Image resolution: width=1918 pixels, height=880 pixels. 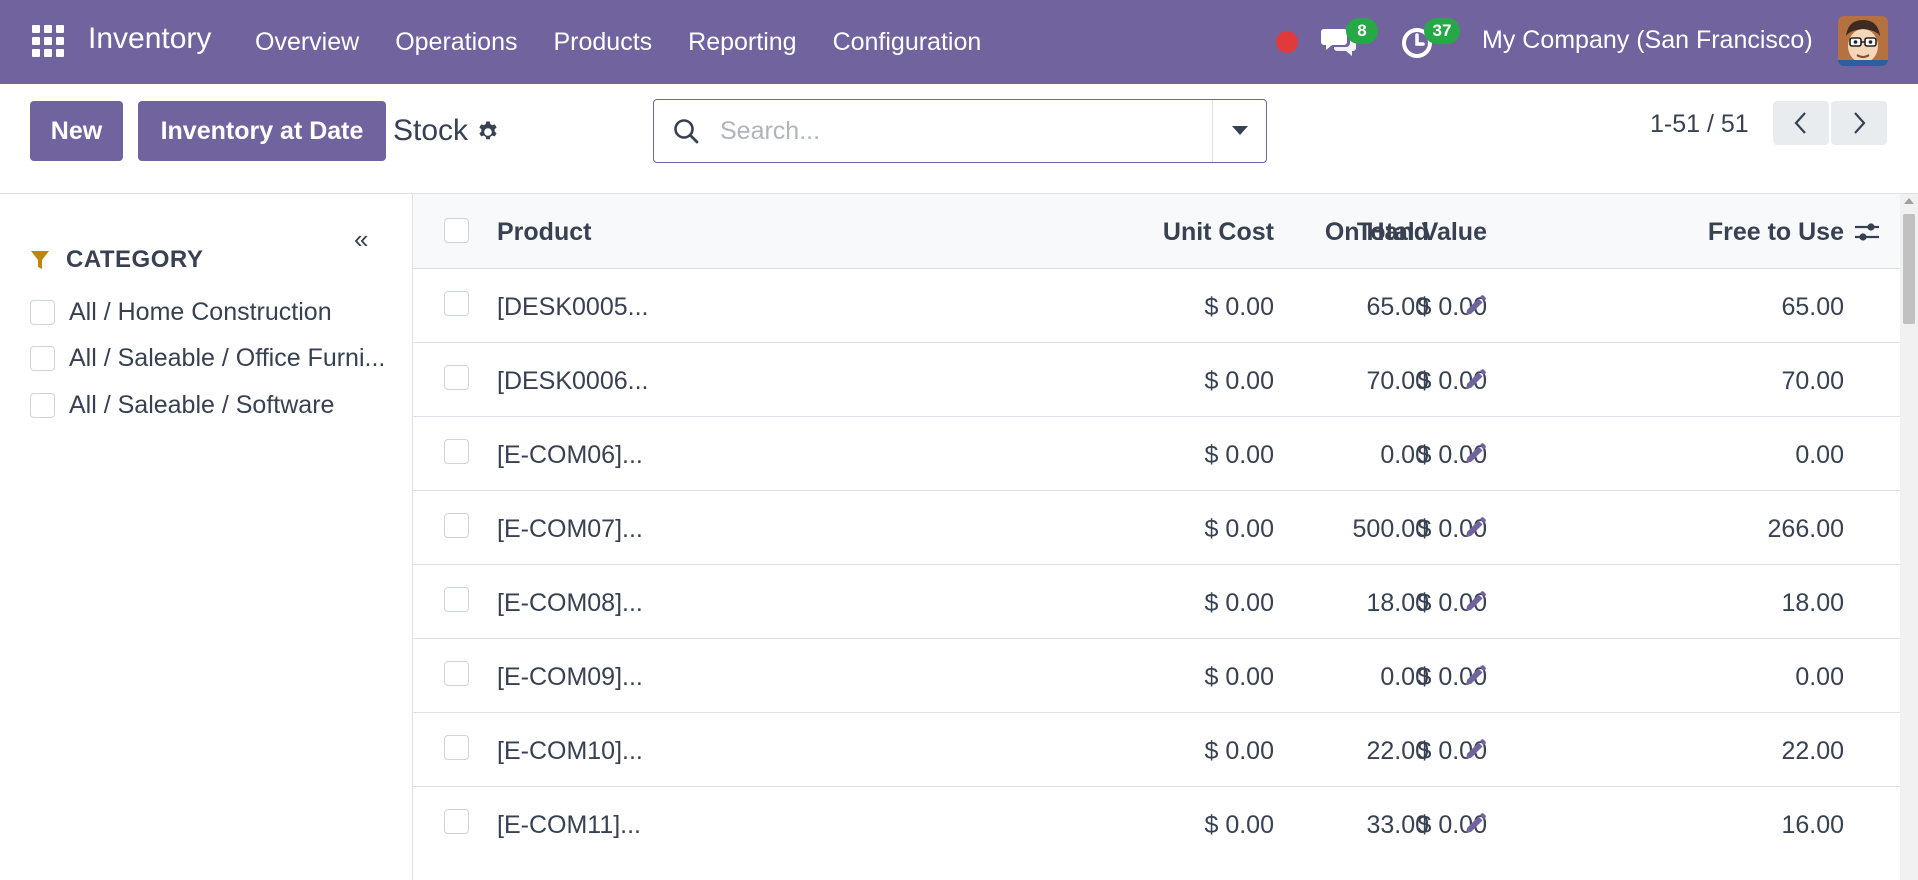 I want to click on pager-previous-button, so click(x=1801, y=123).